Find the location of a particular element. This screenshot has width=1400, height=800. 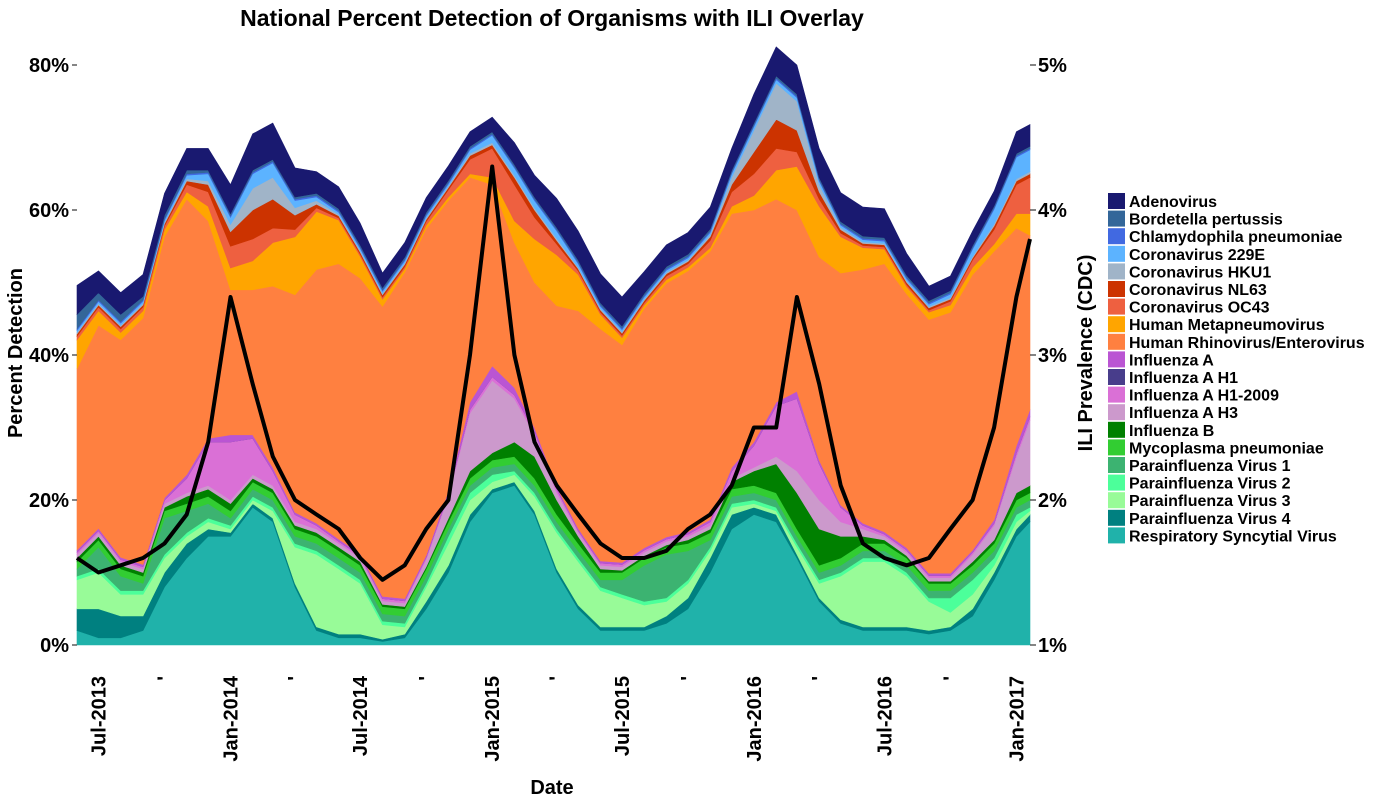

legend-label-influenza-a-h3: Influenza A H3 is located at coordinates (1183, 413).